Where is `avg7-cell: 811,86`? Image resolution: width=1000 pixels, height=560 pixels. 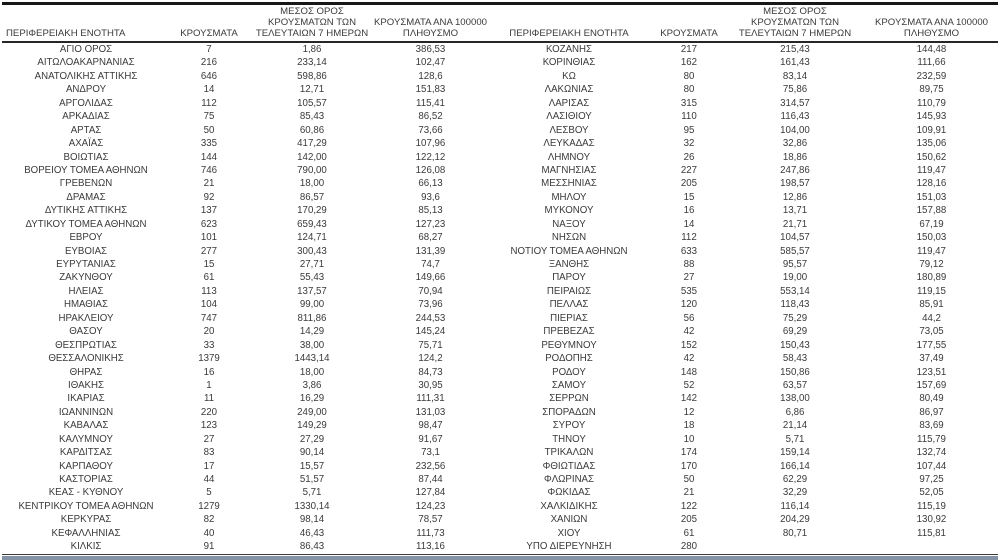 avg7-cell: 811,86 is located at coordinates (312, 318).